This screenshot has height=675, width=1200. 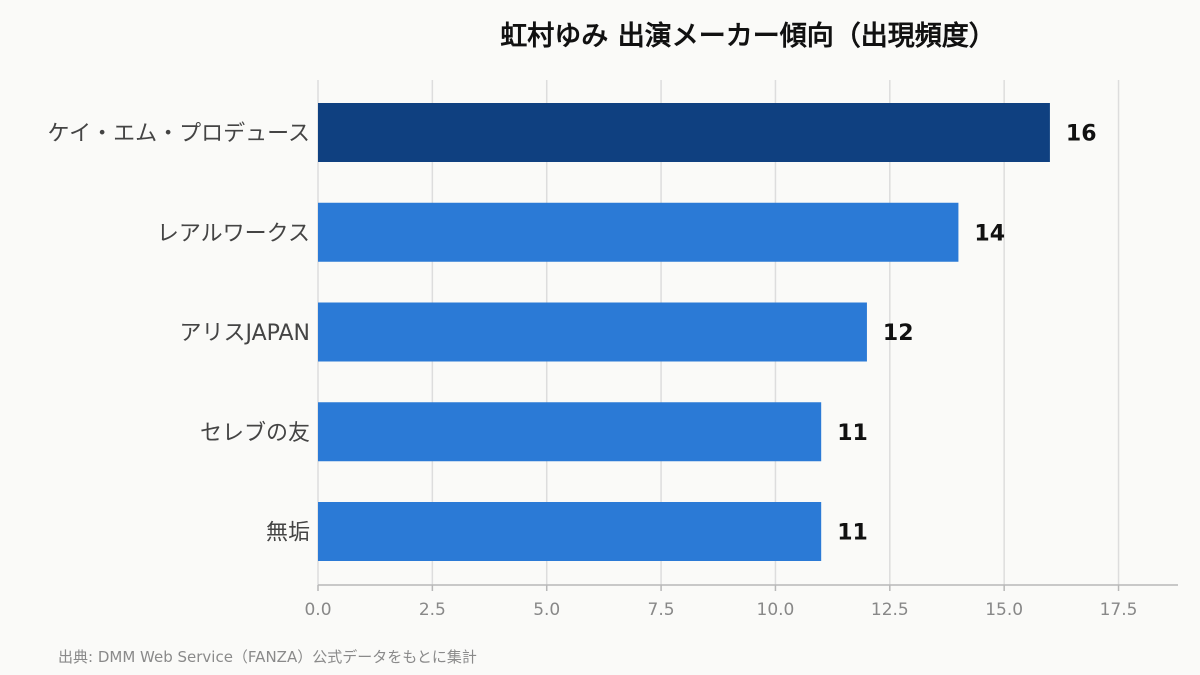 I want to click on x-tick-label: 10.0, so click(x=776, y=610).